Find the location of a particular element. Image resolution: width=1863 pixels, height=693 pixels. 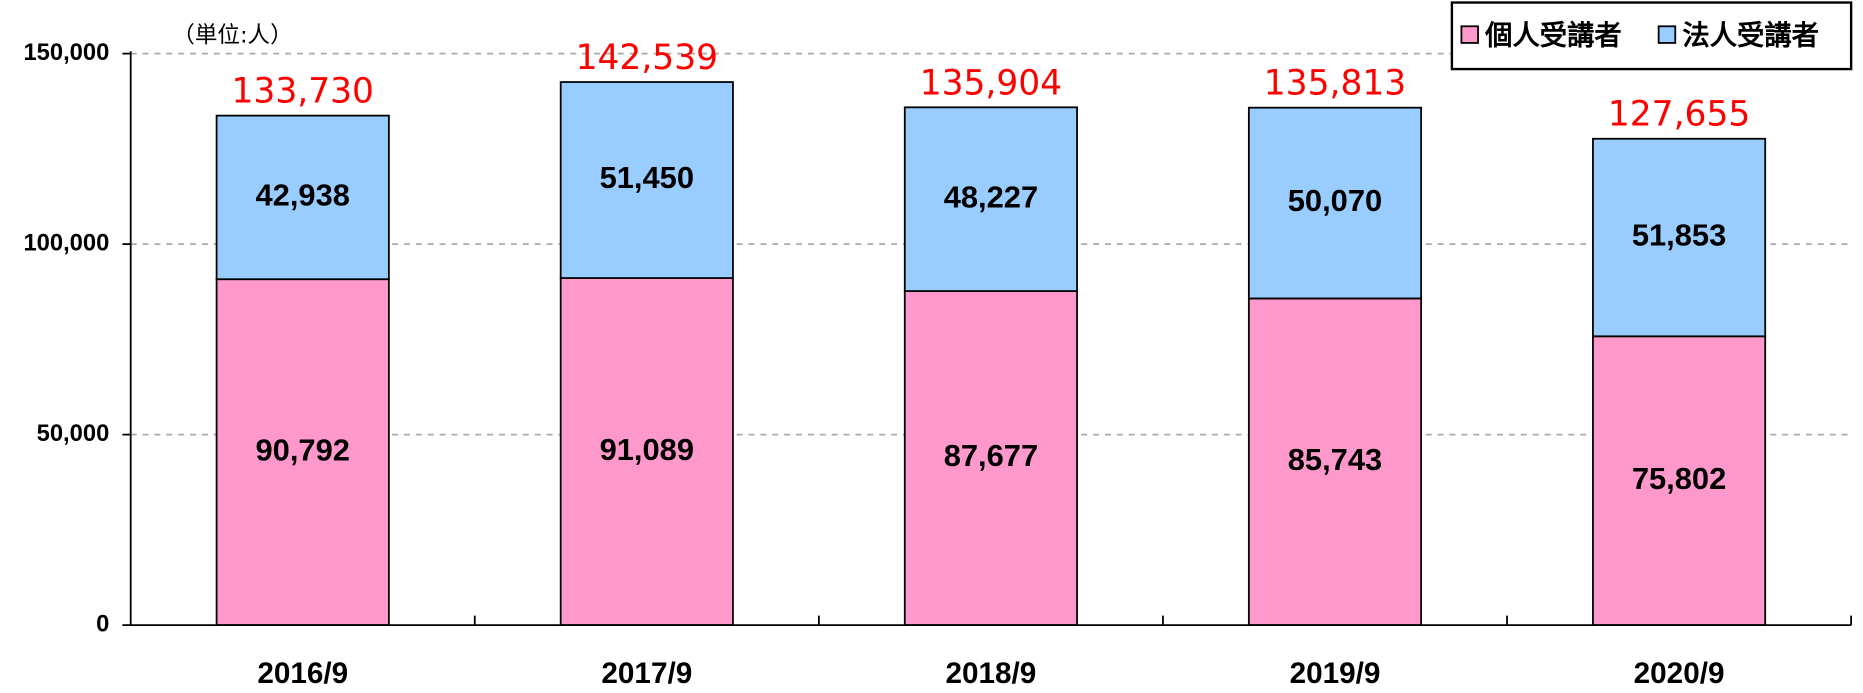

unit-label: （単位:人） is located at coordinates (232, 35).